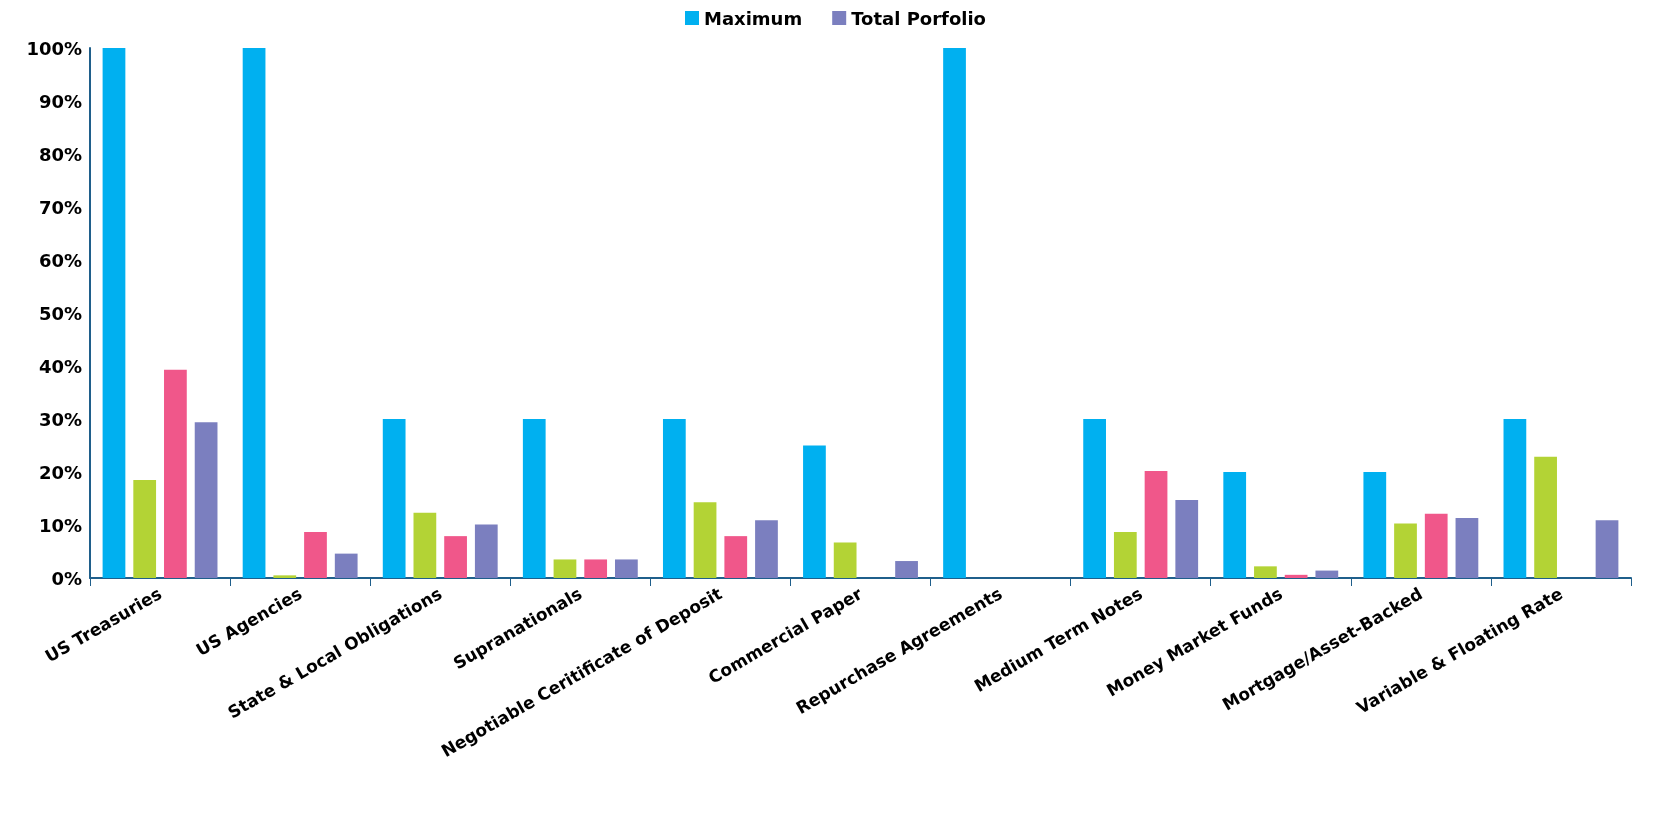  I want to click on y-tick-label: 90%, so click(60, 101).